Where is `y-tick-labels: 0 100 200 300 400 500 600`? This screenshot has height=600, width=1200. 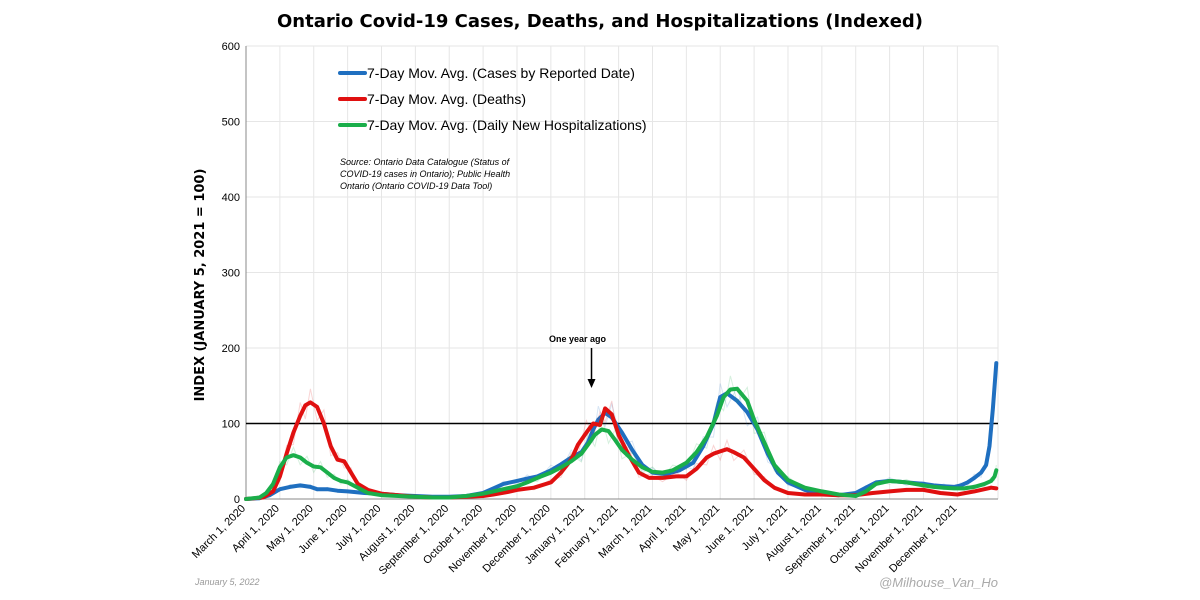 y-tick-labels: 0 100 200 300 400 500 600 is located at coordinates (231, 273).